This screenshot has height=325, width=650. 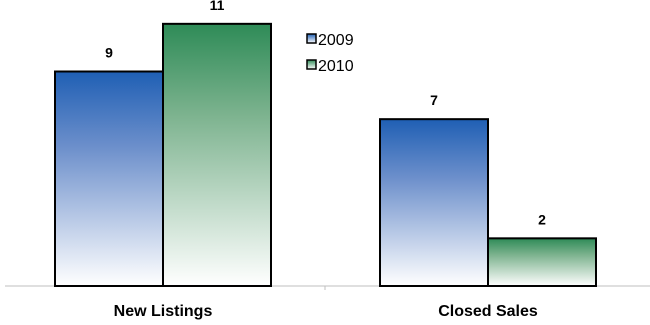 I want to click on bar-new-listings-2010, so click(x=217, y=154).